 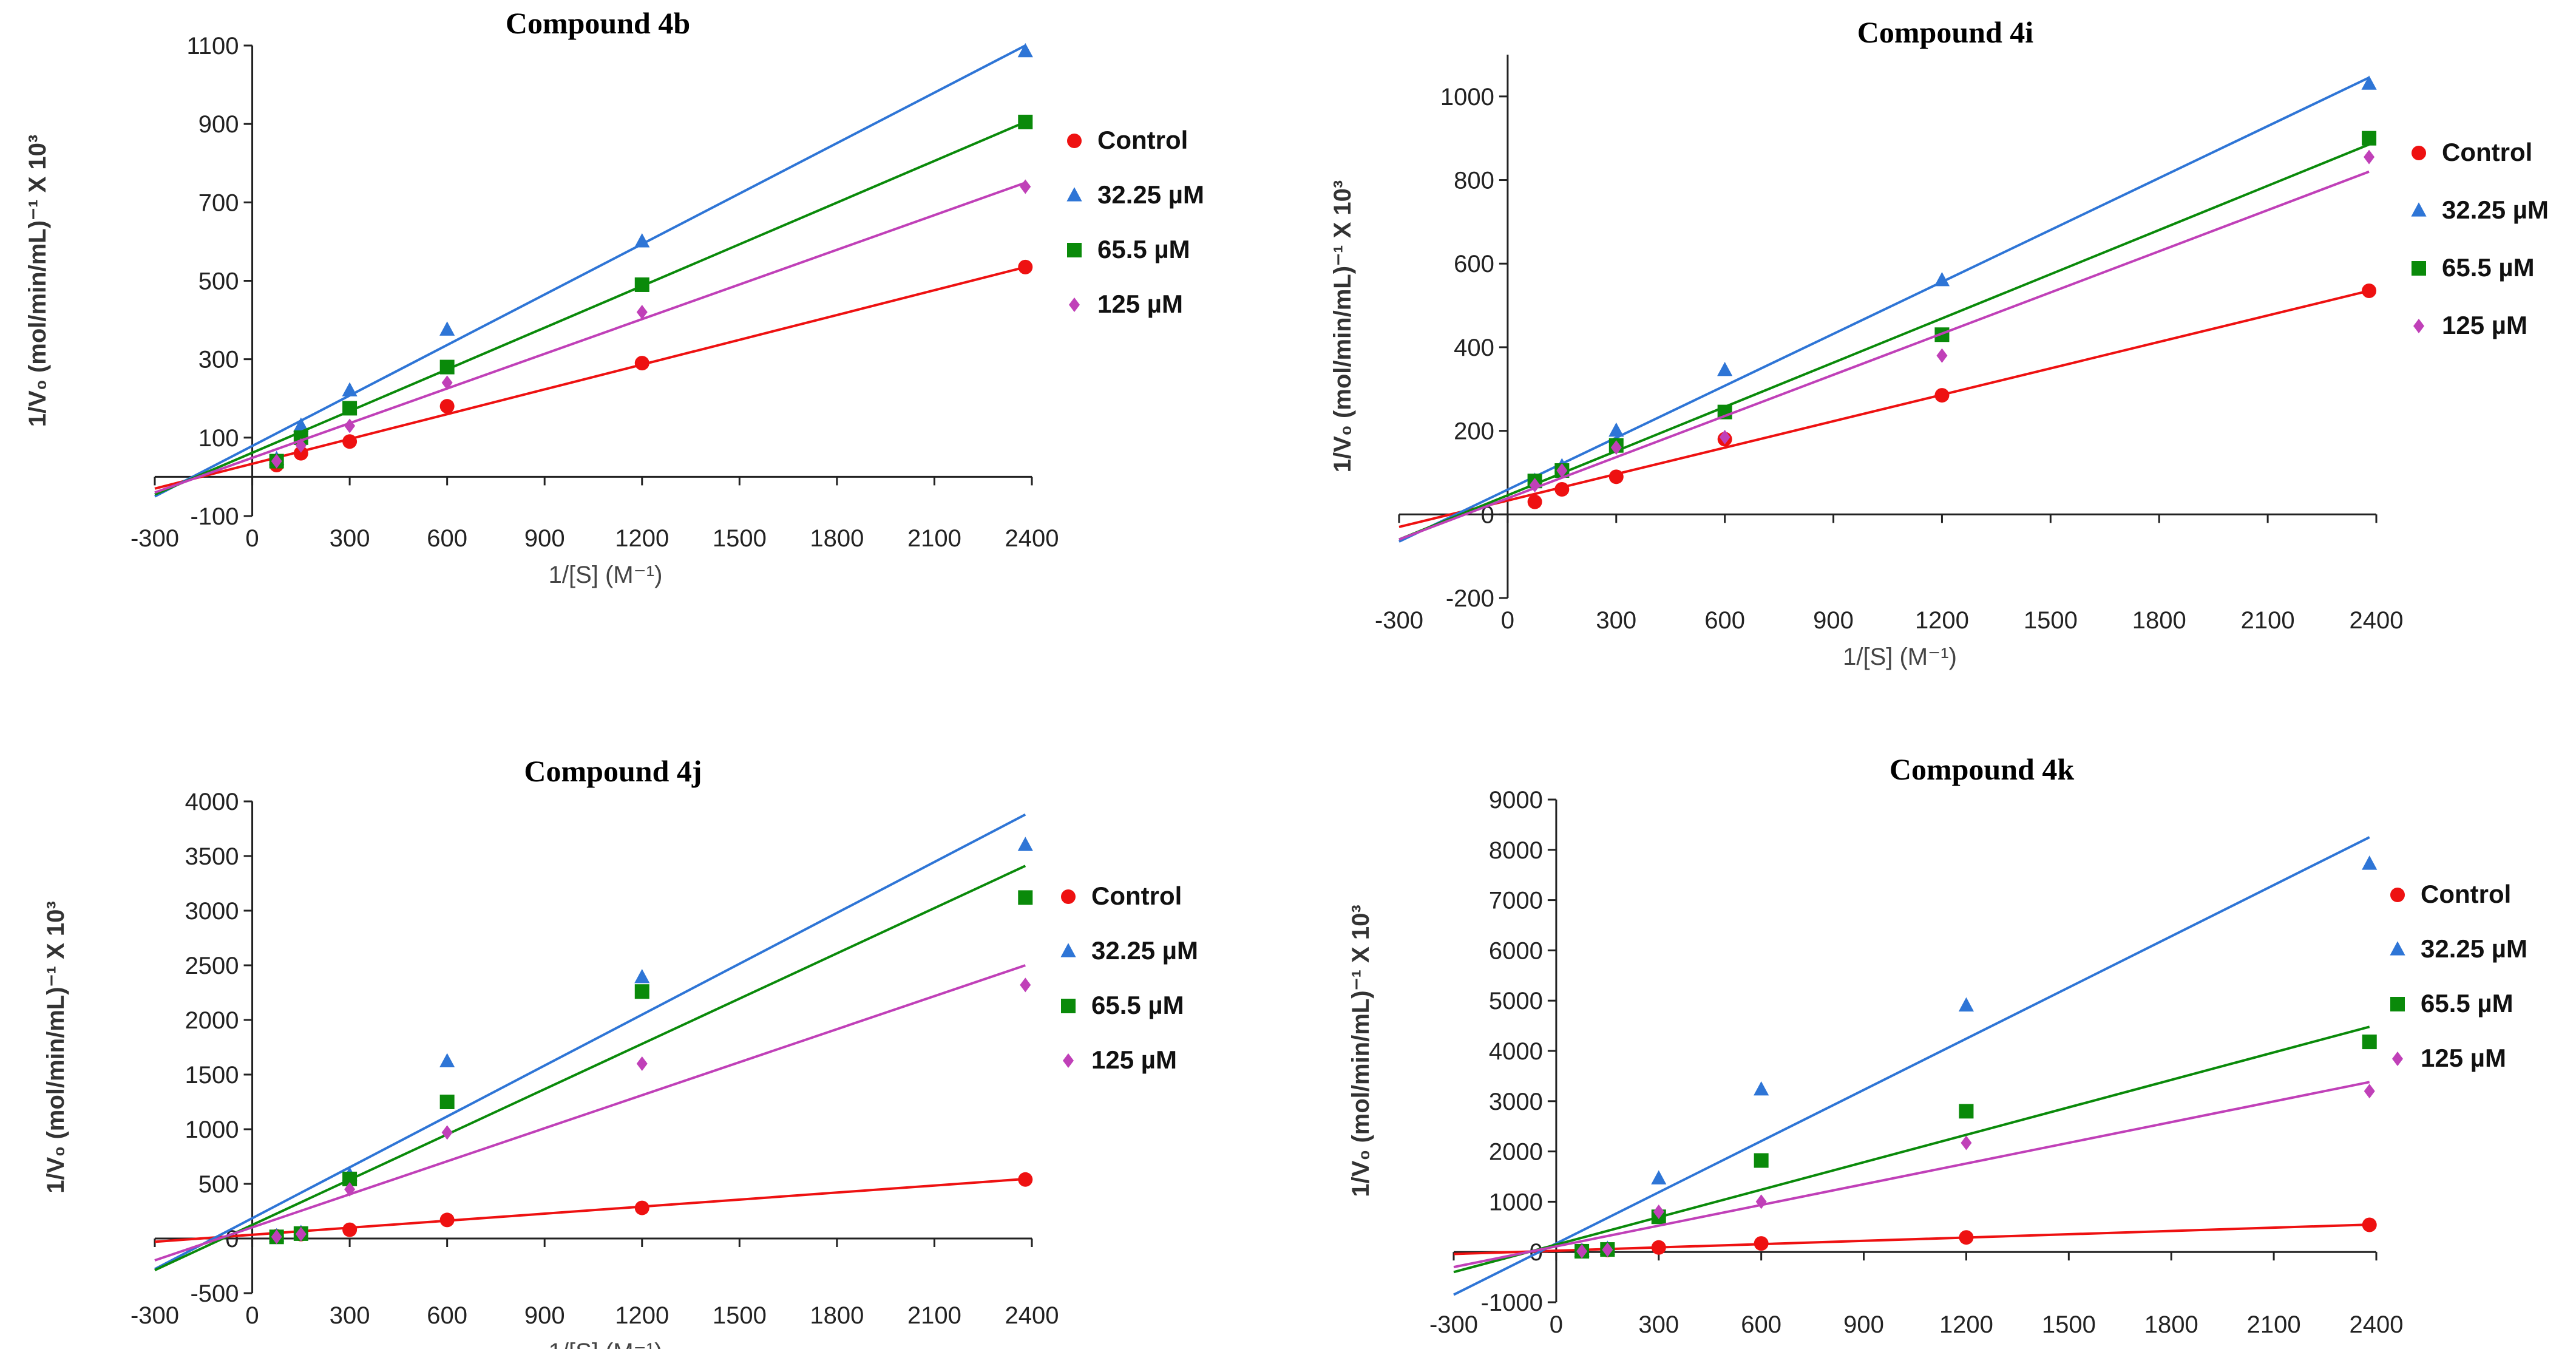 What do you see at coordinates (598, 23) in the screenshot?
I see `chart-title: Compound 4b` at bounding box center [598, 23].